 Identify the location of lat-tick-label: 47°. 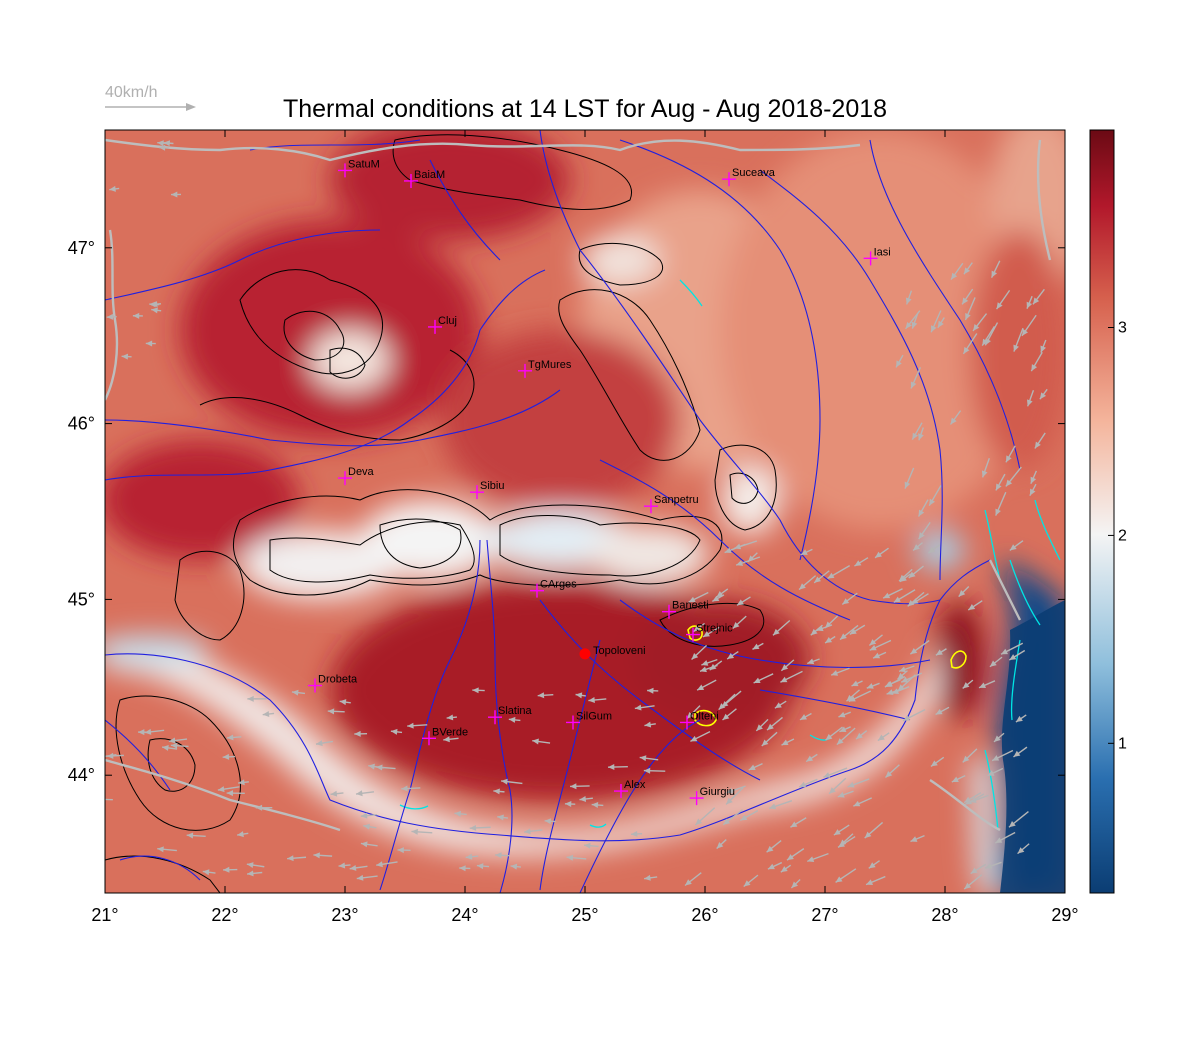
(81, 248).